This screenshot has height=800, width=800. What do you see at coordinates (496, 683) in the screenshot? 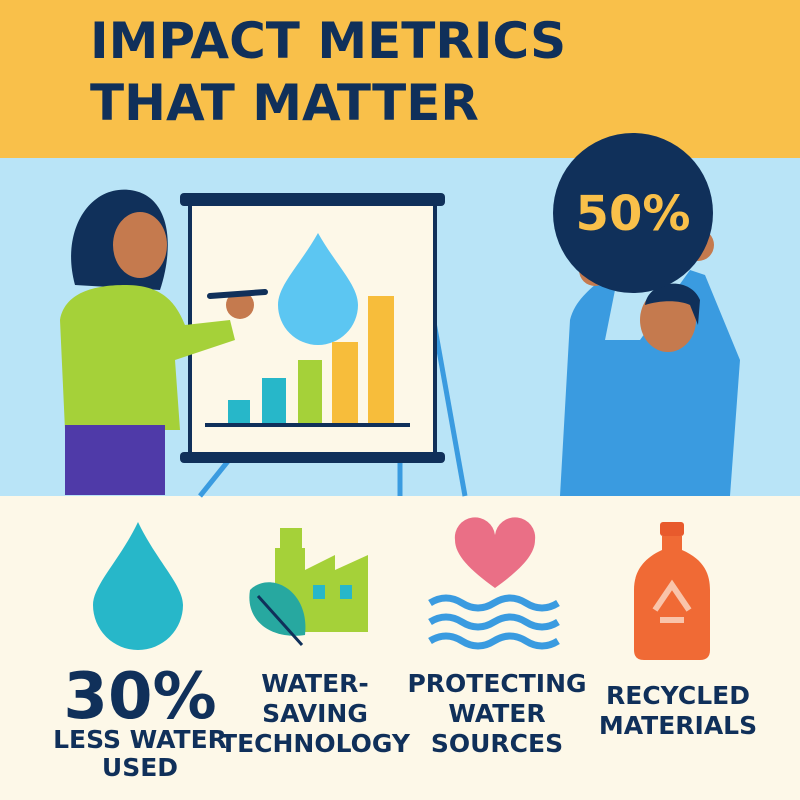
I see `metric-label: PROTECTING` at bounding box center [496, 683].